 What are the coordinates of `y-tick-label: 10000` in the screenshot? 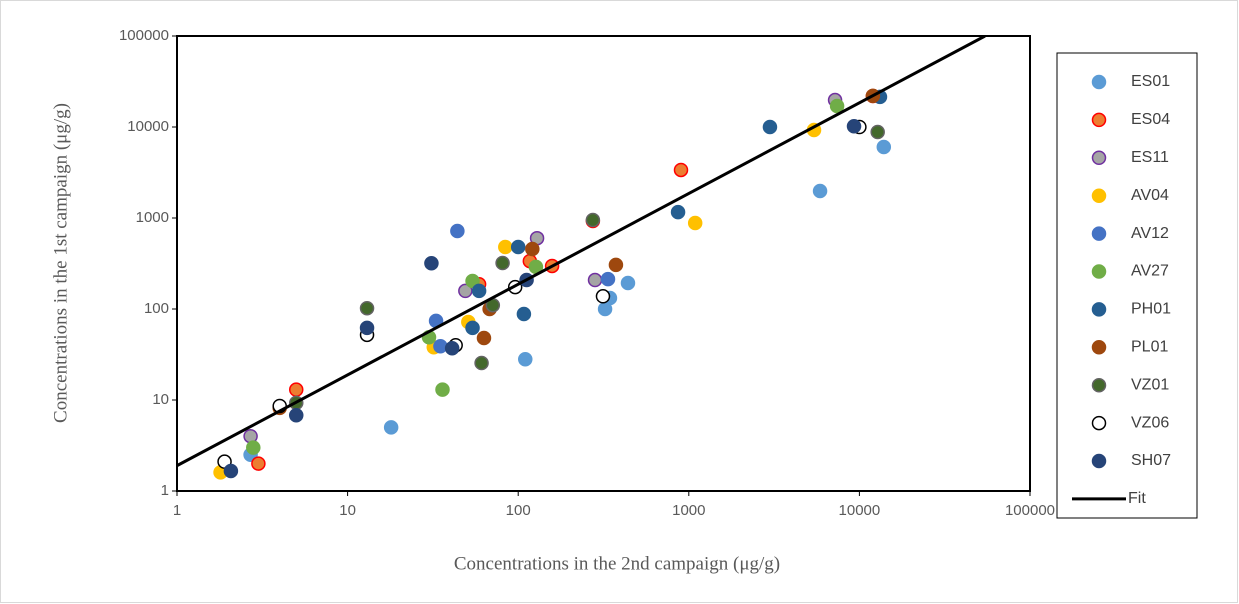 It's located at (148, 126).